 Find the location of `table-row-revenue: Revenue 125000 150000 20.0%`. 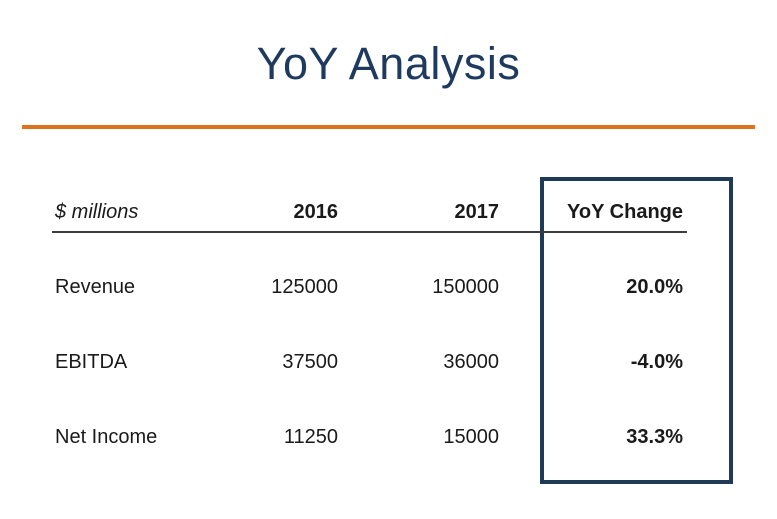

table-row-revenue: Revenue 125000 150000 20.0% is located at coordinates (367, 287).